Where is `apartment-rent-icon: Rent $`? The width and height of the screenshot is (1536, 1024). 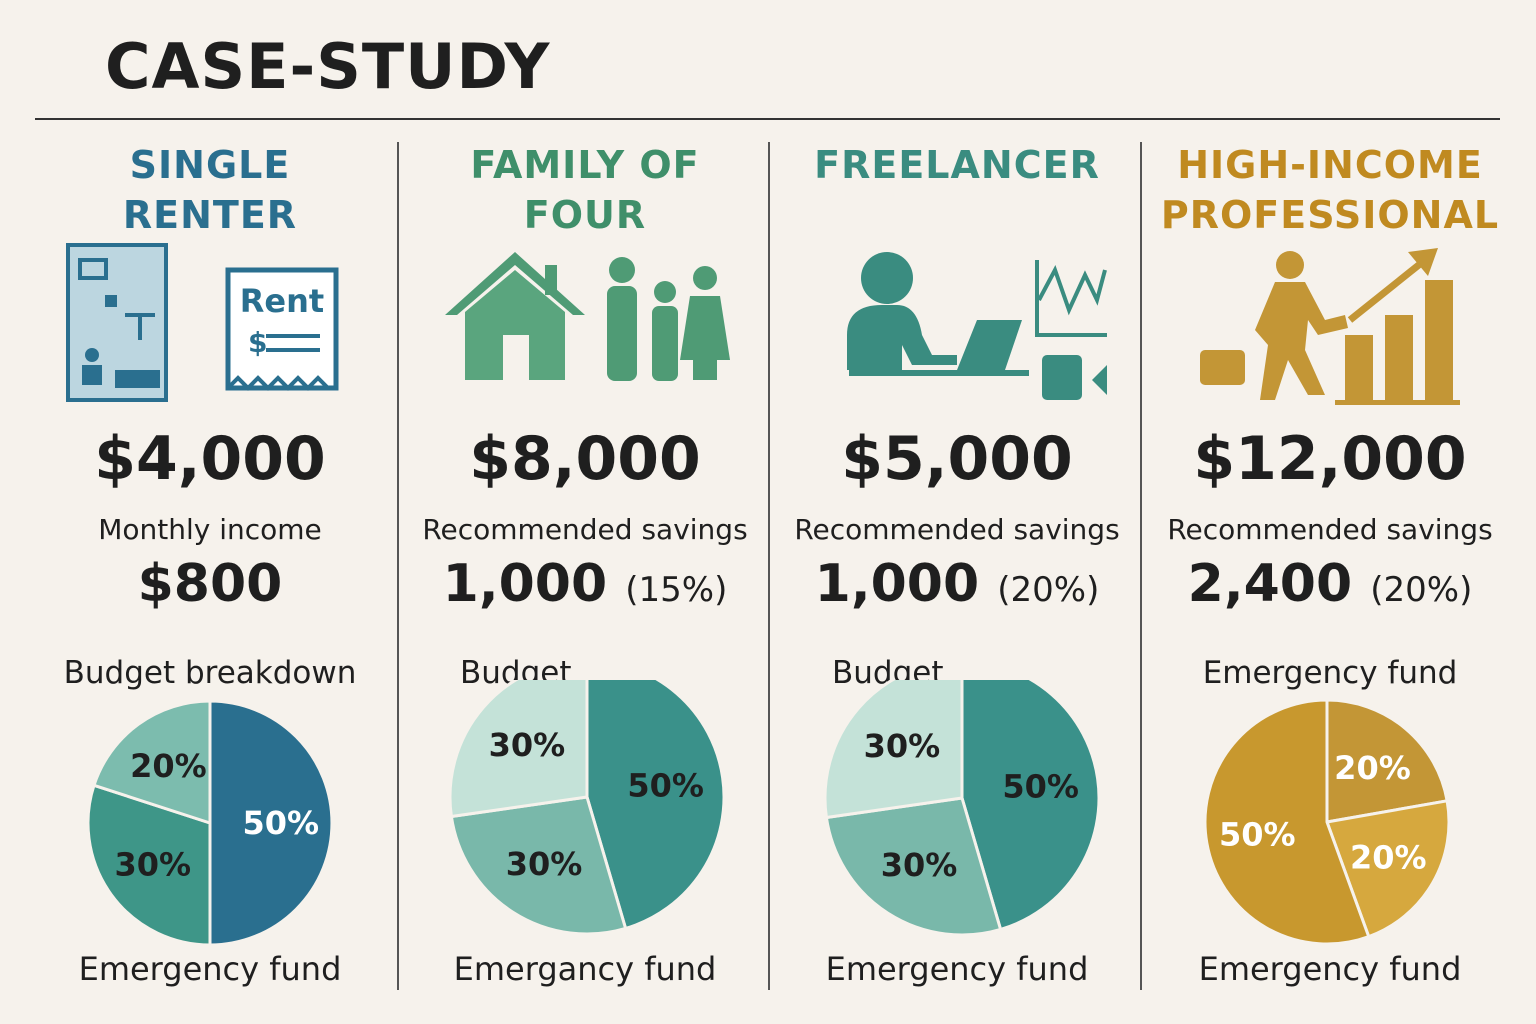
apartment-rent-icon: Rent $ is located at coordinates (210, 330).